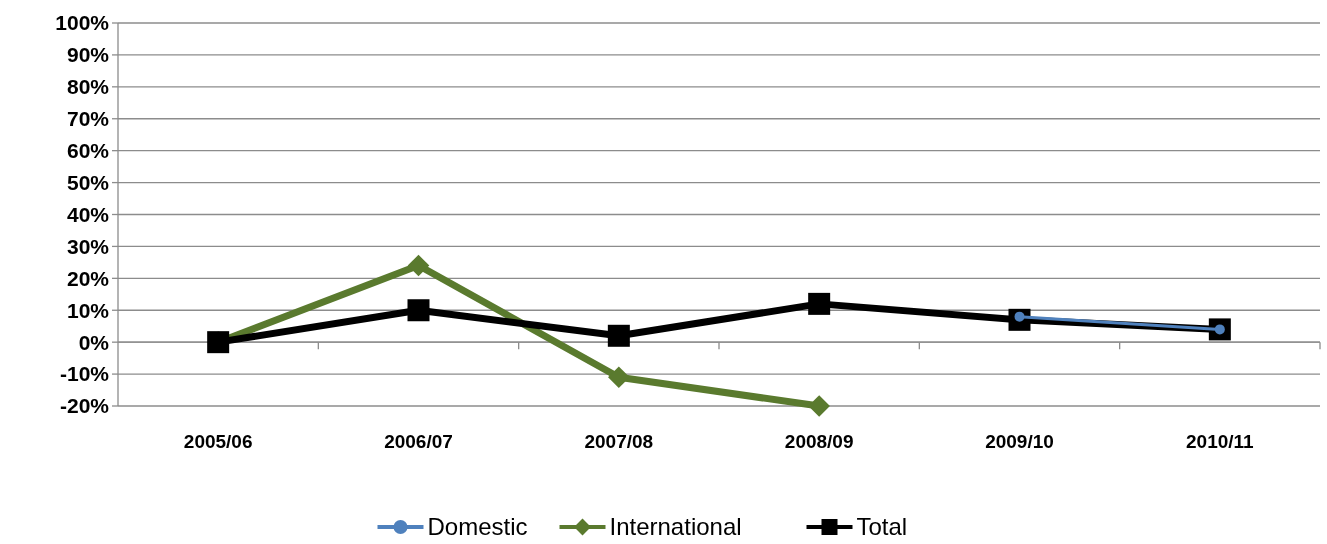 The height and width of the screenshot is (544, 1327). I want to click on y-tick-label: -10%, so click(84, 374).